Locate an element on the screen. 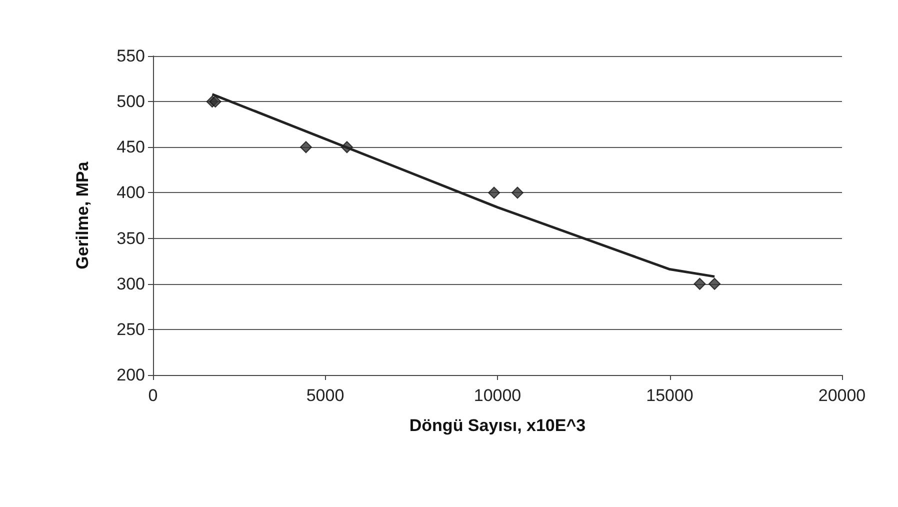 The width and height of the screenshot is (898, 507). x-tick-label: 0 is located at coordinates (153, 395).